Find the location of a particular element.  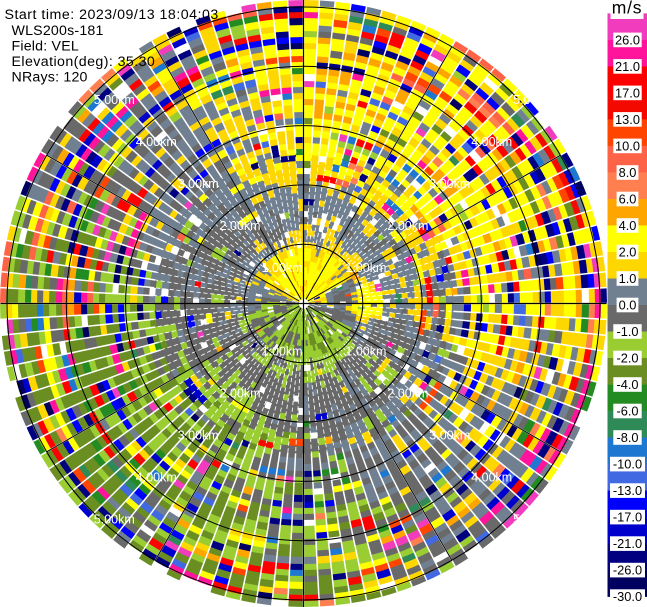

svg-text: 13.0 is located at coordinates (627, 119).